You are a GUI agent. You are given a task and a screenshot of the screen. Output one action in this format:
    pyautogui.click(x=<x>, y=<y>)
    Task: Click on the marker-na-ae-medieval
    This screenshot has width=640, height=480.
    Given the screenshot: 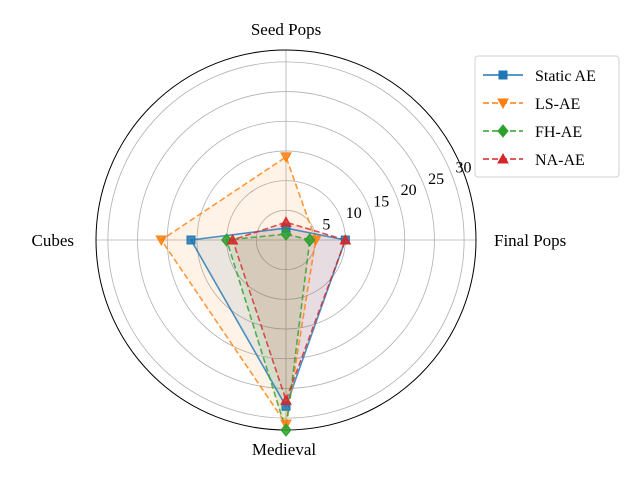 What is the action you would take?
    pyautogui.click(x=286, y=399)
    